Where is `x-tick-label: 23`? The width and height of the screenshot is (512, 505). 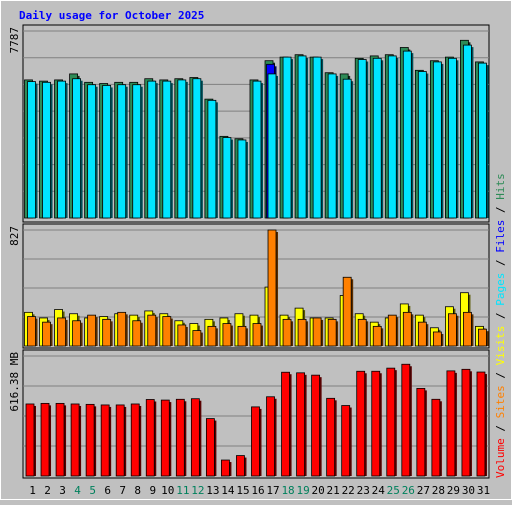 x-tick-label: 23 is located at coordinates (363, 490).